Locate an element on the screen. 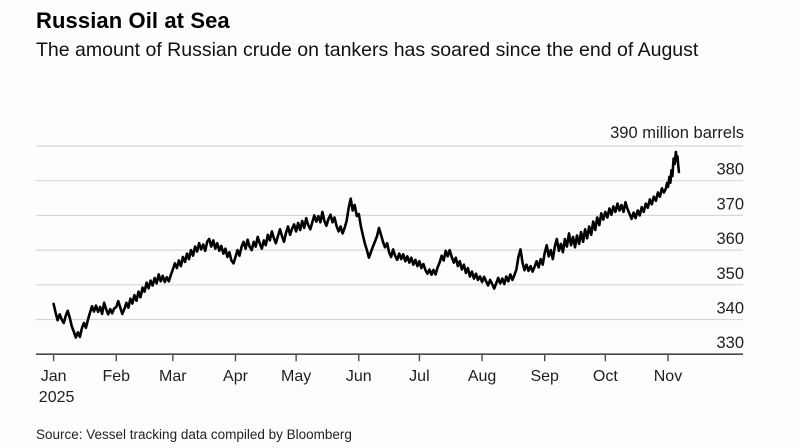 This screenshot has height=448, width=800. month-label-sep: Sep is located at coordinates (544, 376).